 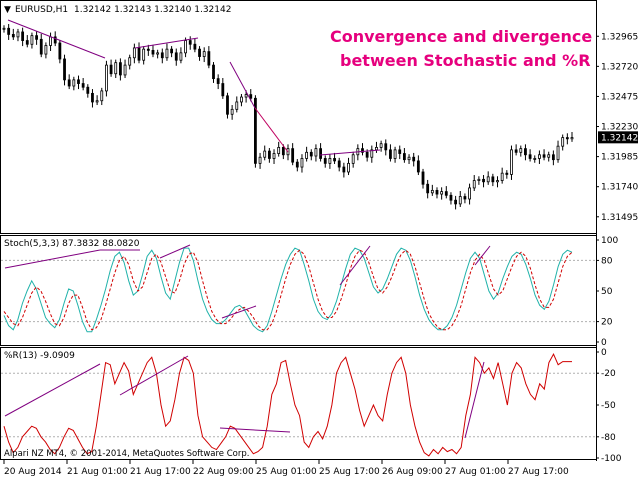 I want to click on stoch-tick-label: 50, so click(x=607, y=292).